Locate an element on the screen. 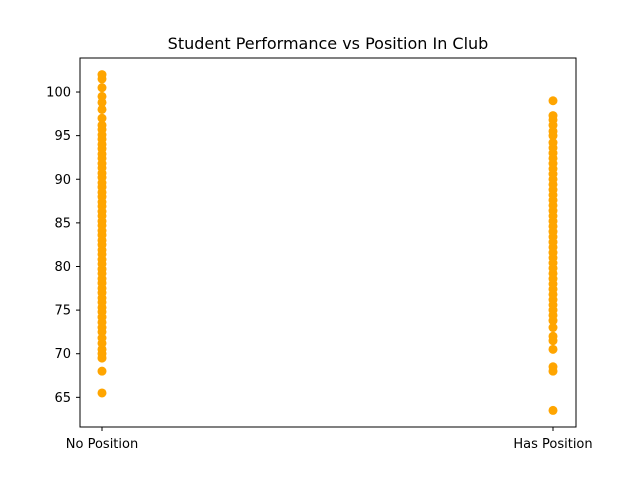 This screenshot has height=480, width=640. y-tick-label: 80 is located at coordinates (62, 267).